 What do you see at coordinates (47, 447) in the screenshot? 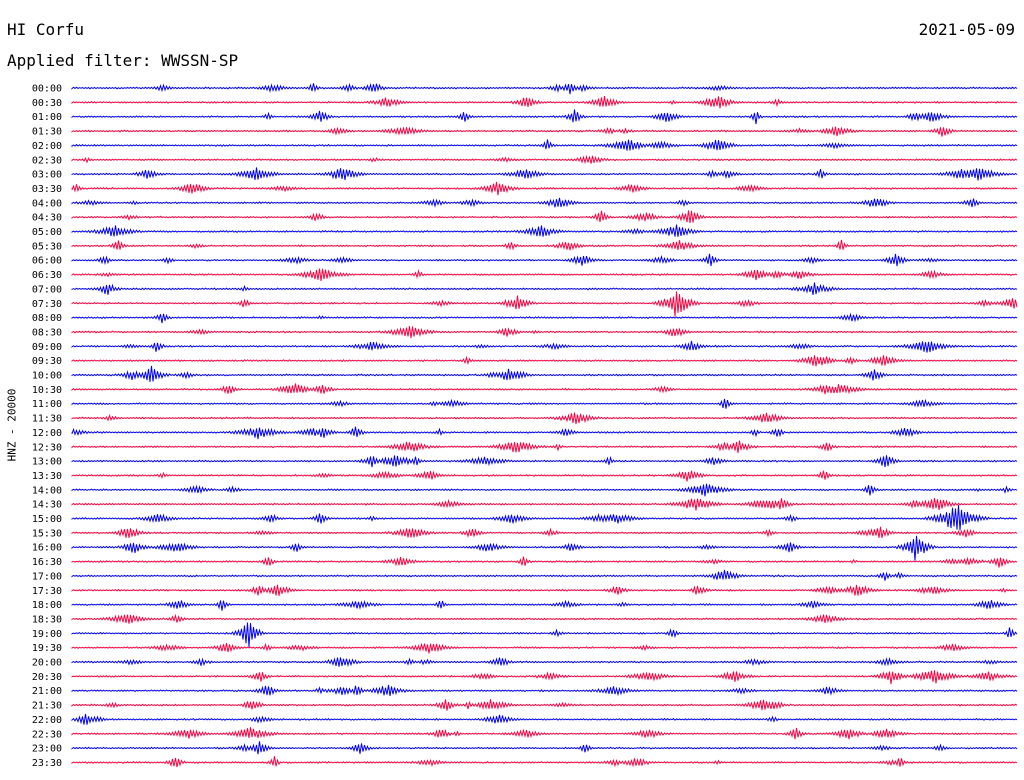
I see `time-tick-label: 12:30` at bounding box center [47, 447].